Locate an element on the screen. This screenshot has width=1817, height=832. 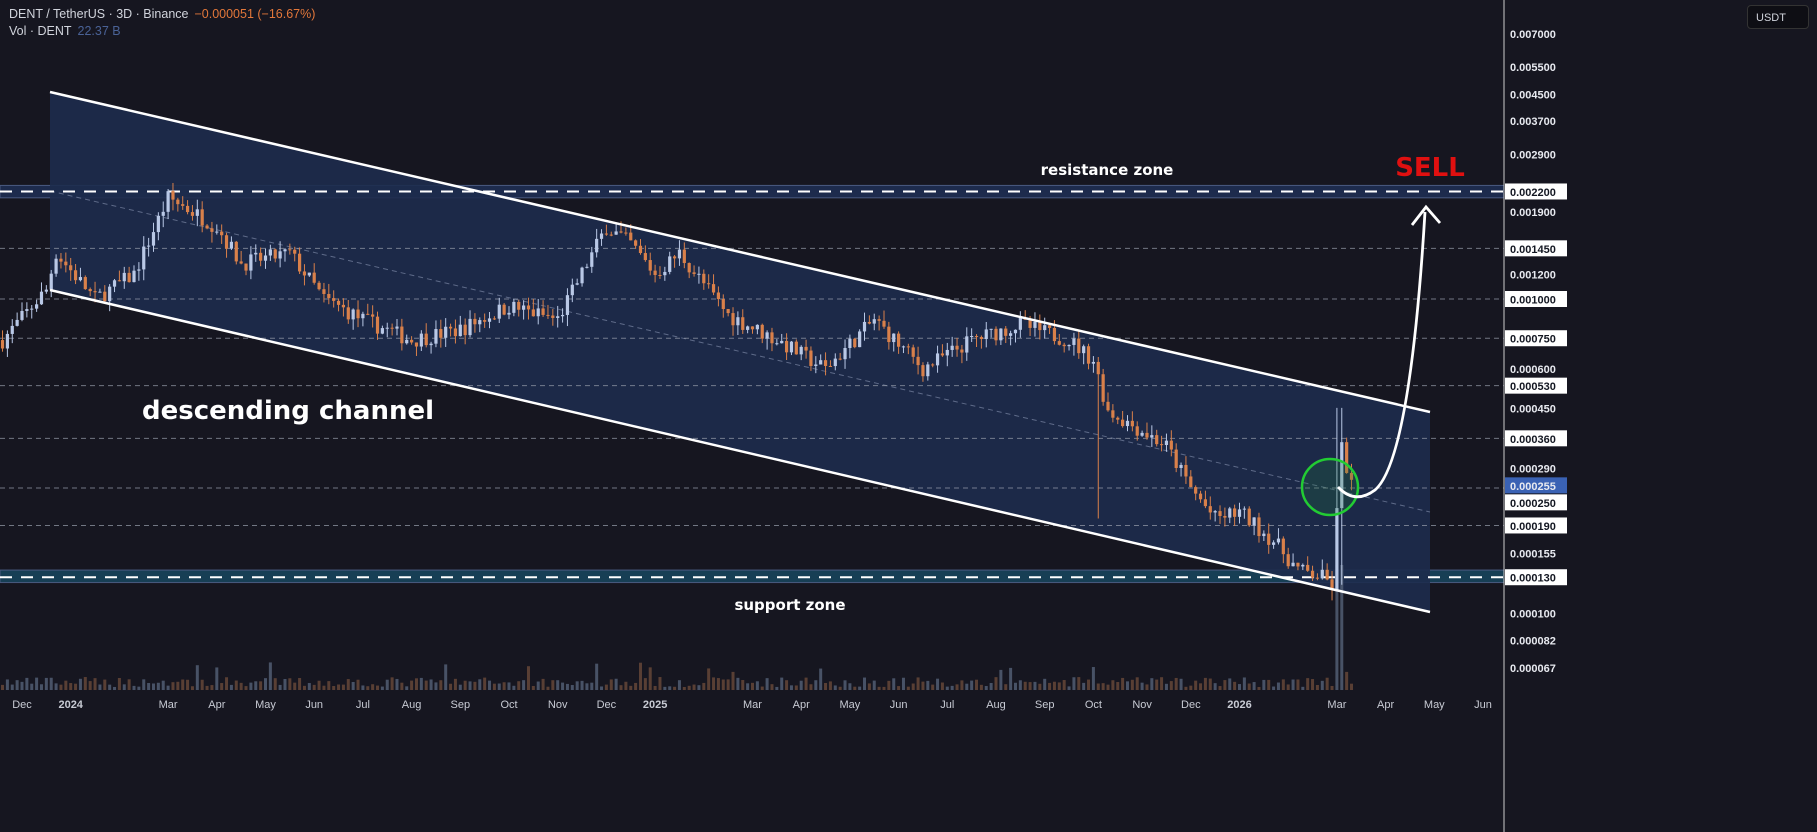
price-tick-label: 0.000600 is located at coordinates (1533, 370).